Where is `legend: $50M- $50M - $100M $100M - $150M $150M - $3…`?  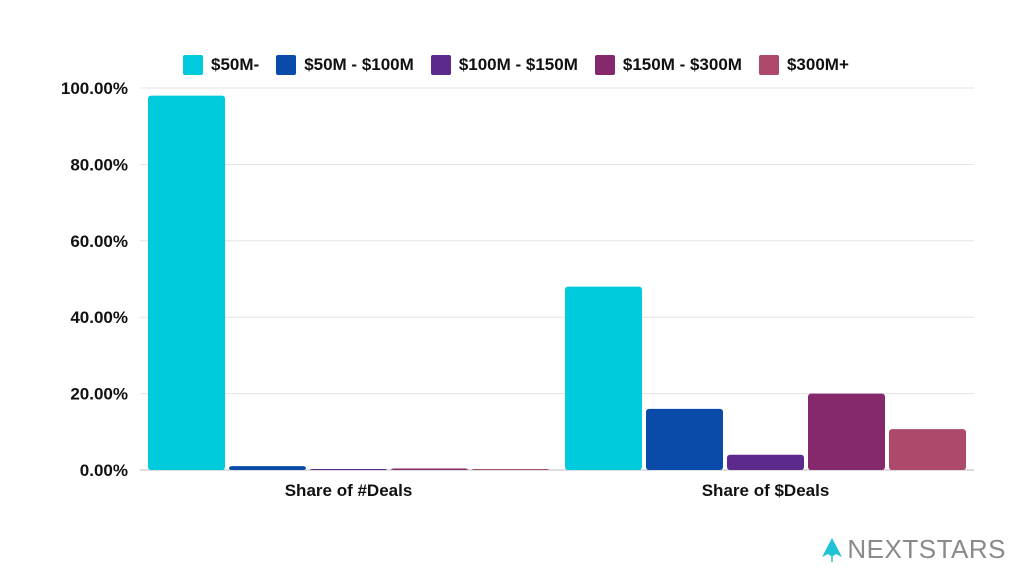
legend: $50M- $50M - $100M $100M - $150M $150M - $3… is located at coordinates (524, 65).